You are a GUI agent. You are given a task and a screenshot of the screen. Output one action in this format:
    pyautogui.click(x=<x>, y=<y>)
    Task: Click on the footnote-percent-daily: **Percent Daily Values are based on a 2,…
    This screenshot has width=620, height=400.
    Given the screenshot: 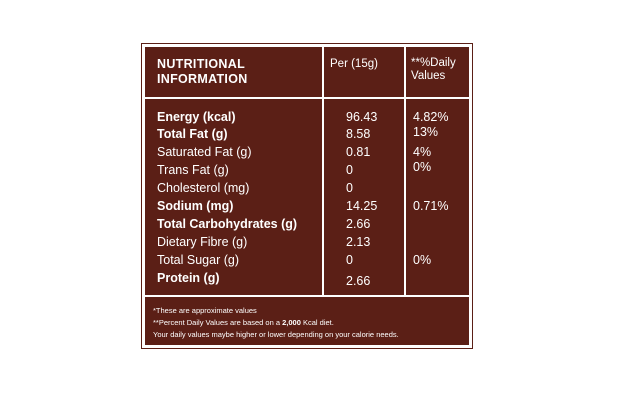 What is the action you would take?
    pyautogui.click(x=311, y=323)
    